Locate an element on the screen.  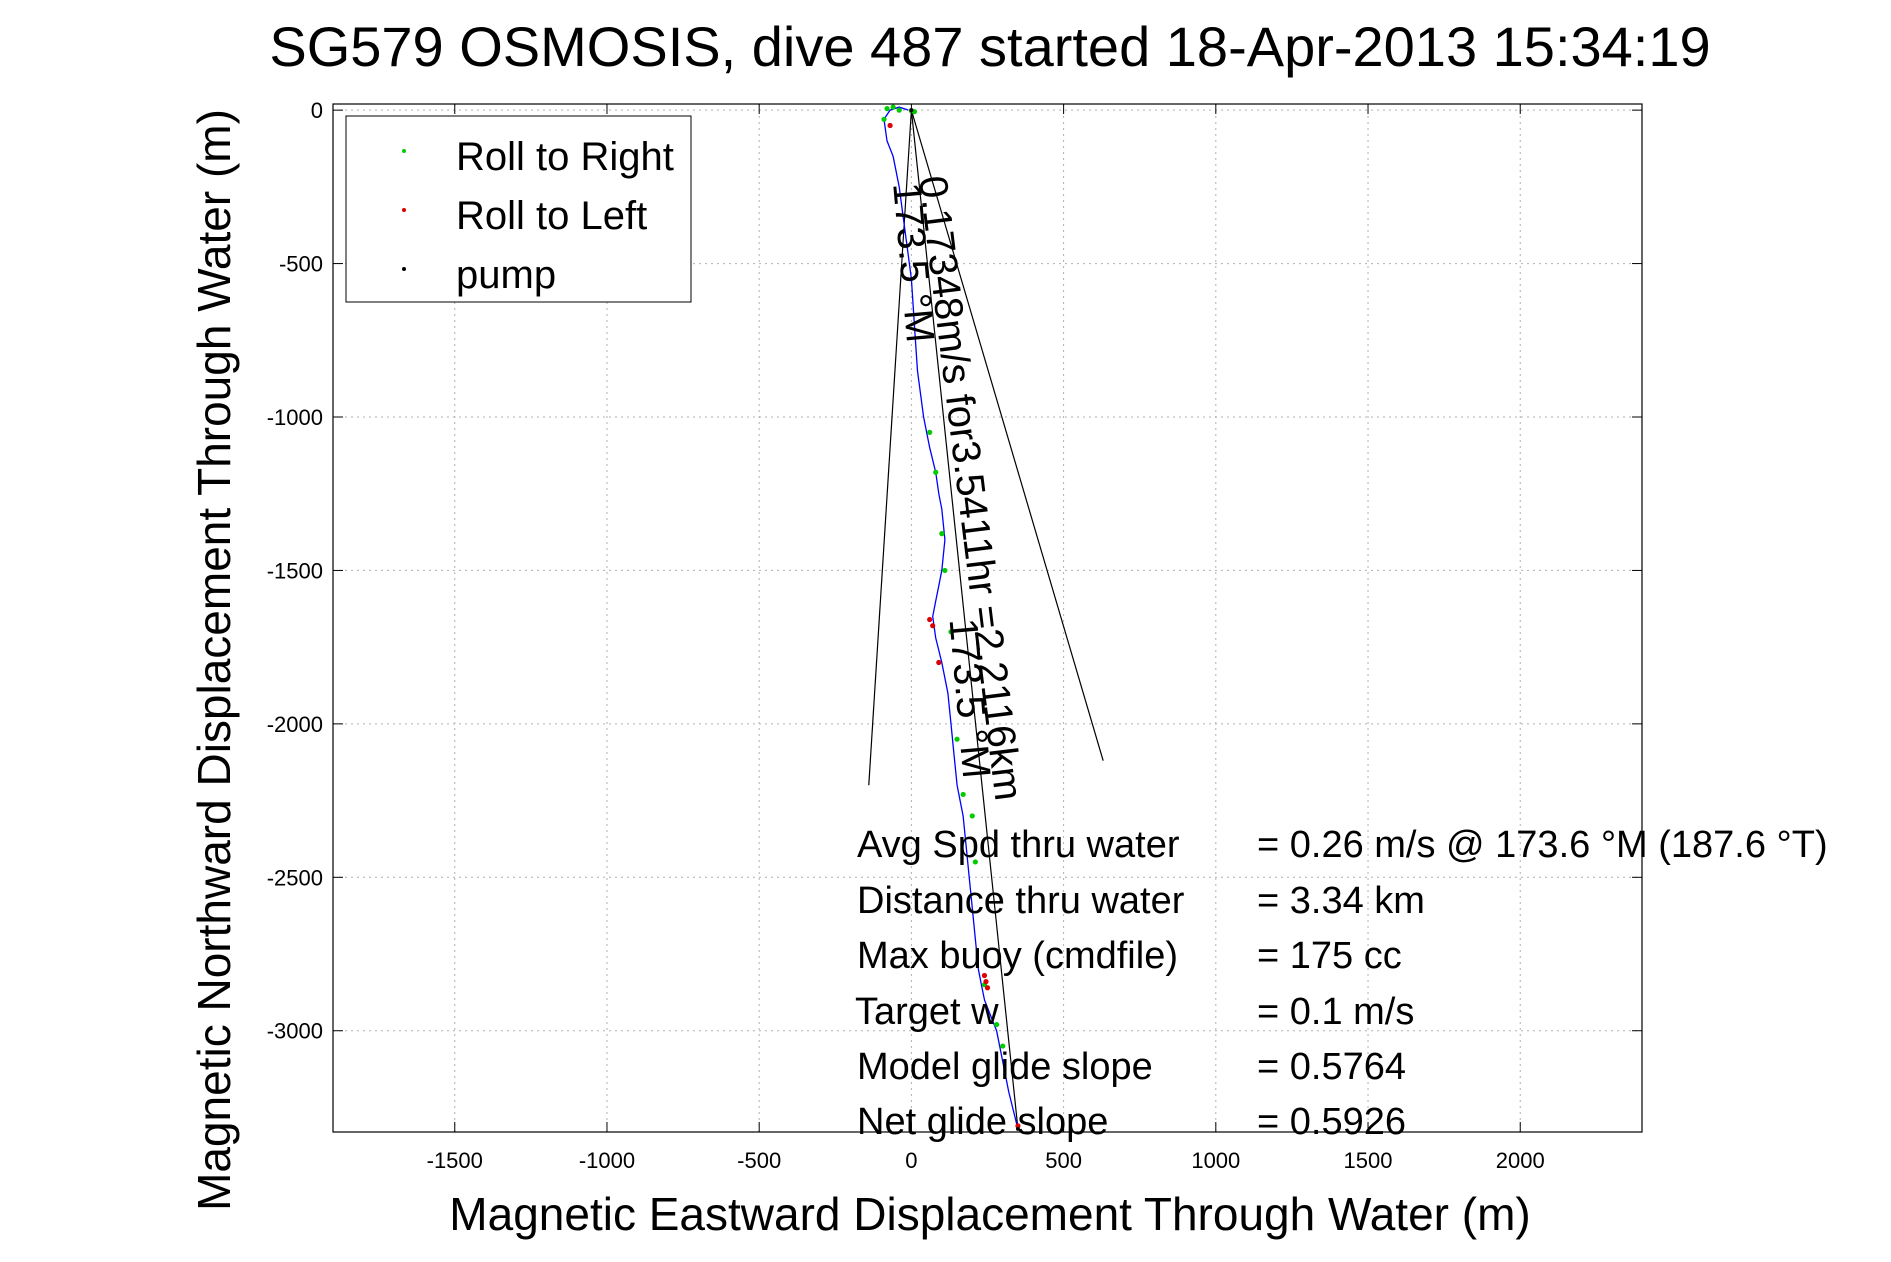
x-tick-label: 0 is located at coordinates (911, 1160).